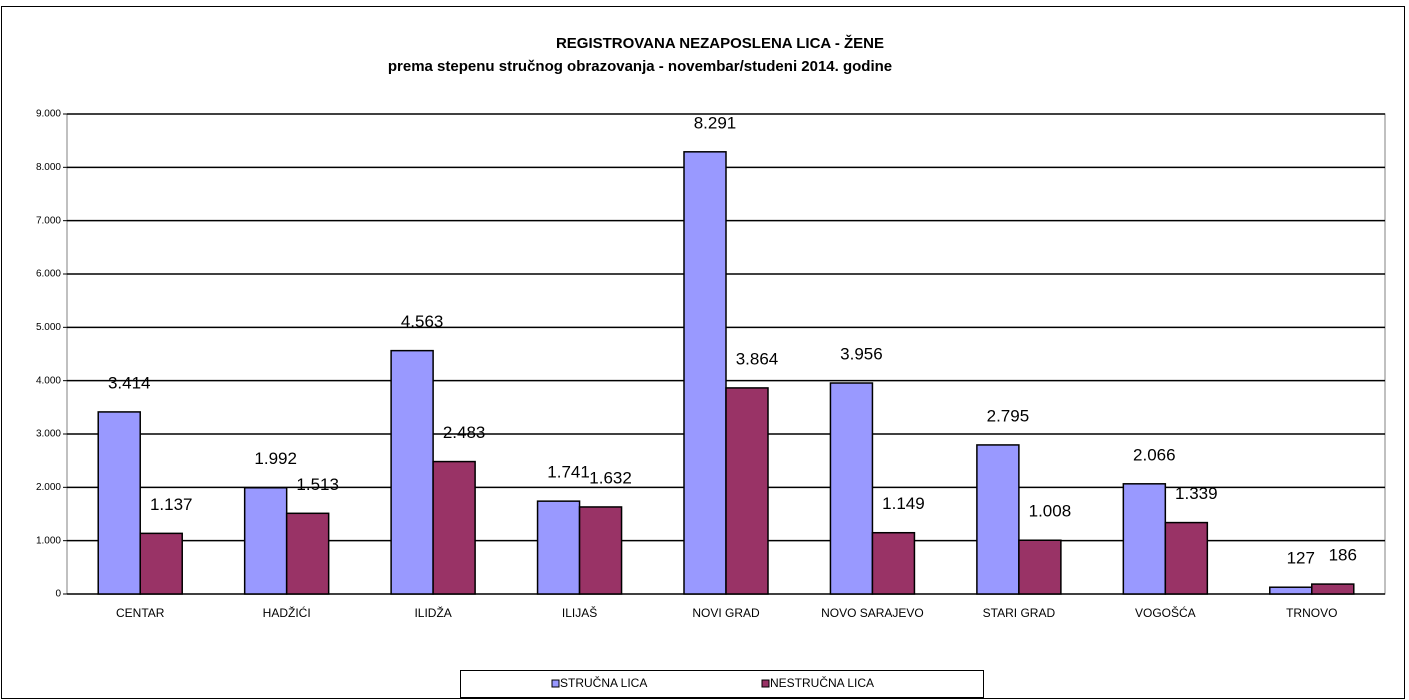 The width and height of the screenshot is (1409, 700). I want to click on value-label: 2.483, so click(464, 432).